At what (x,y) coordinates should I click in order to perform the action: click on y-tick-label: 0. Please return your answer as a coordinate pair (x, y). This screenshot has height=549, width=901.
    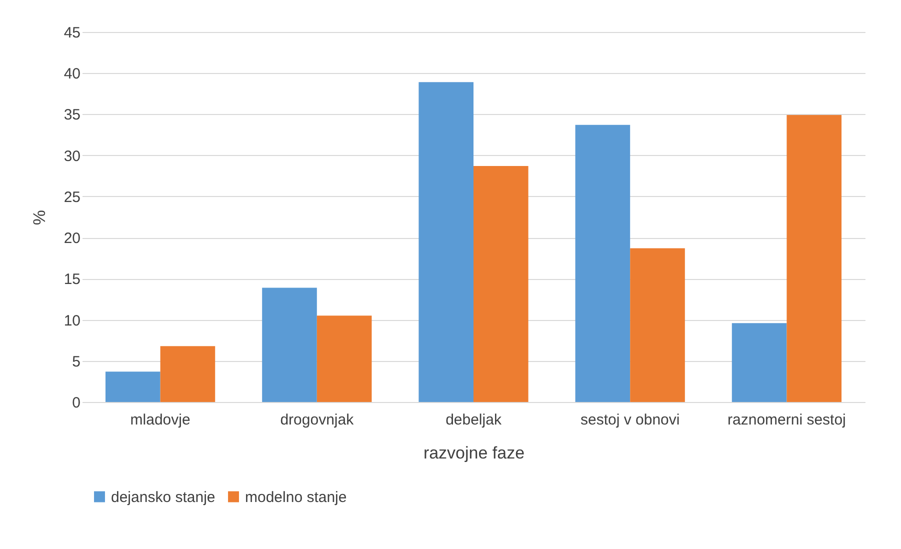
    Looking at the image, I should click on (76, 403).